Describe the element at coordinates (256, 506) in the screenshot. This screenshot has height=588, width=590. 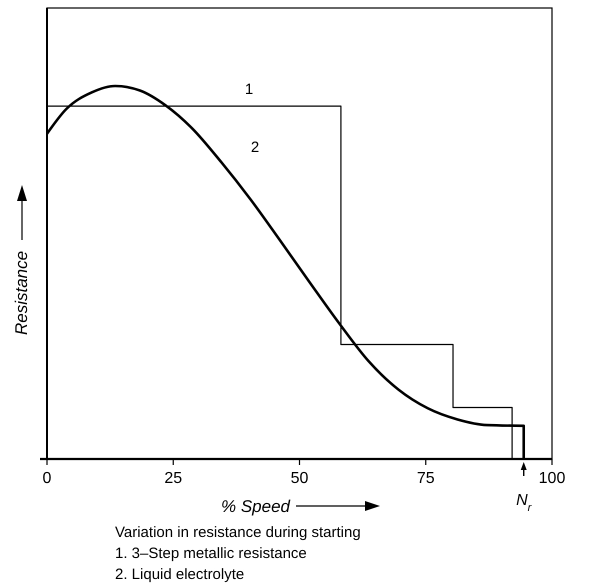
I see `x-axis-title: % Speed` at that location.